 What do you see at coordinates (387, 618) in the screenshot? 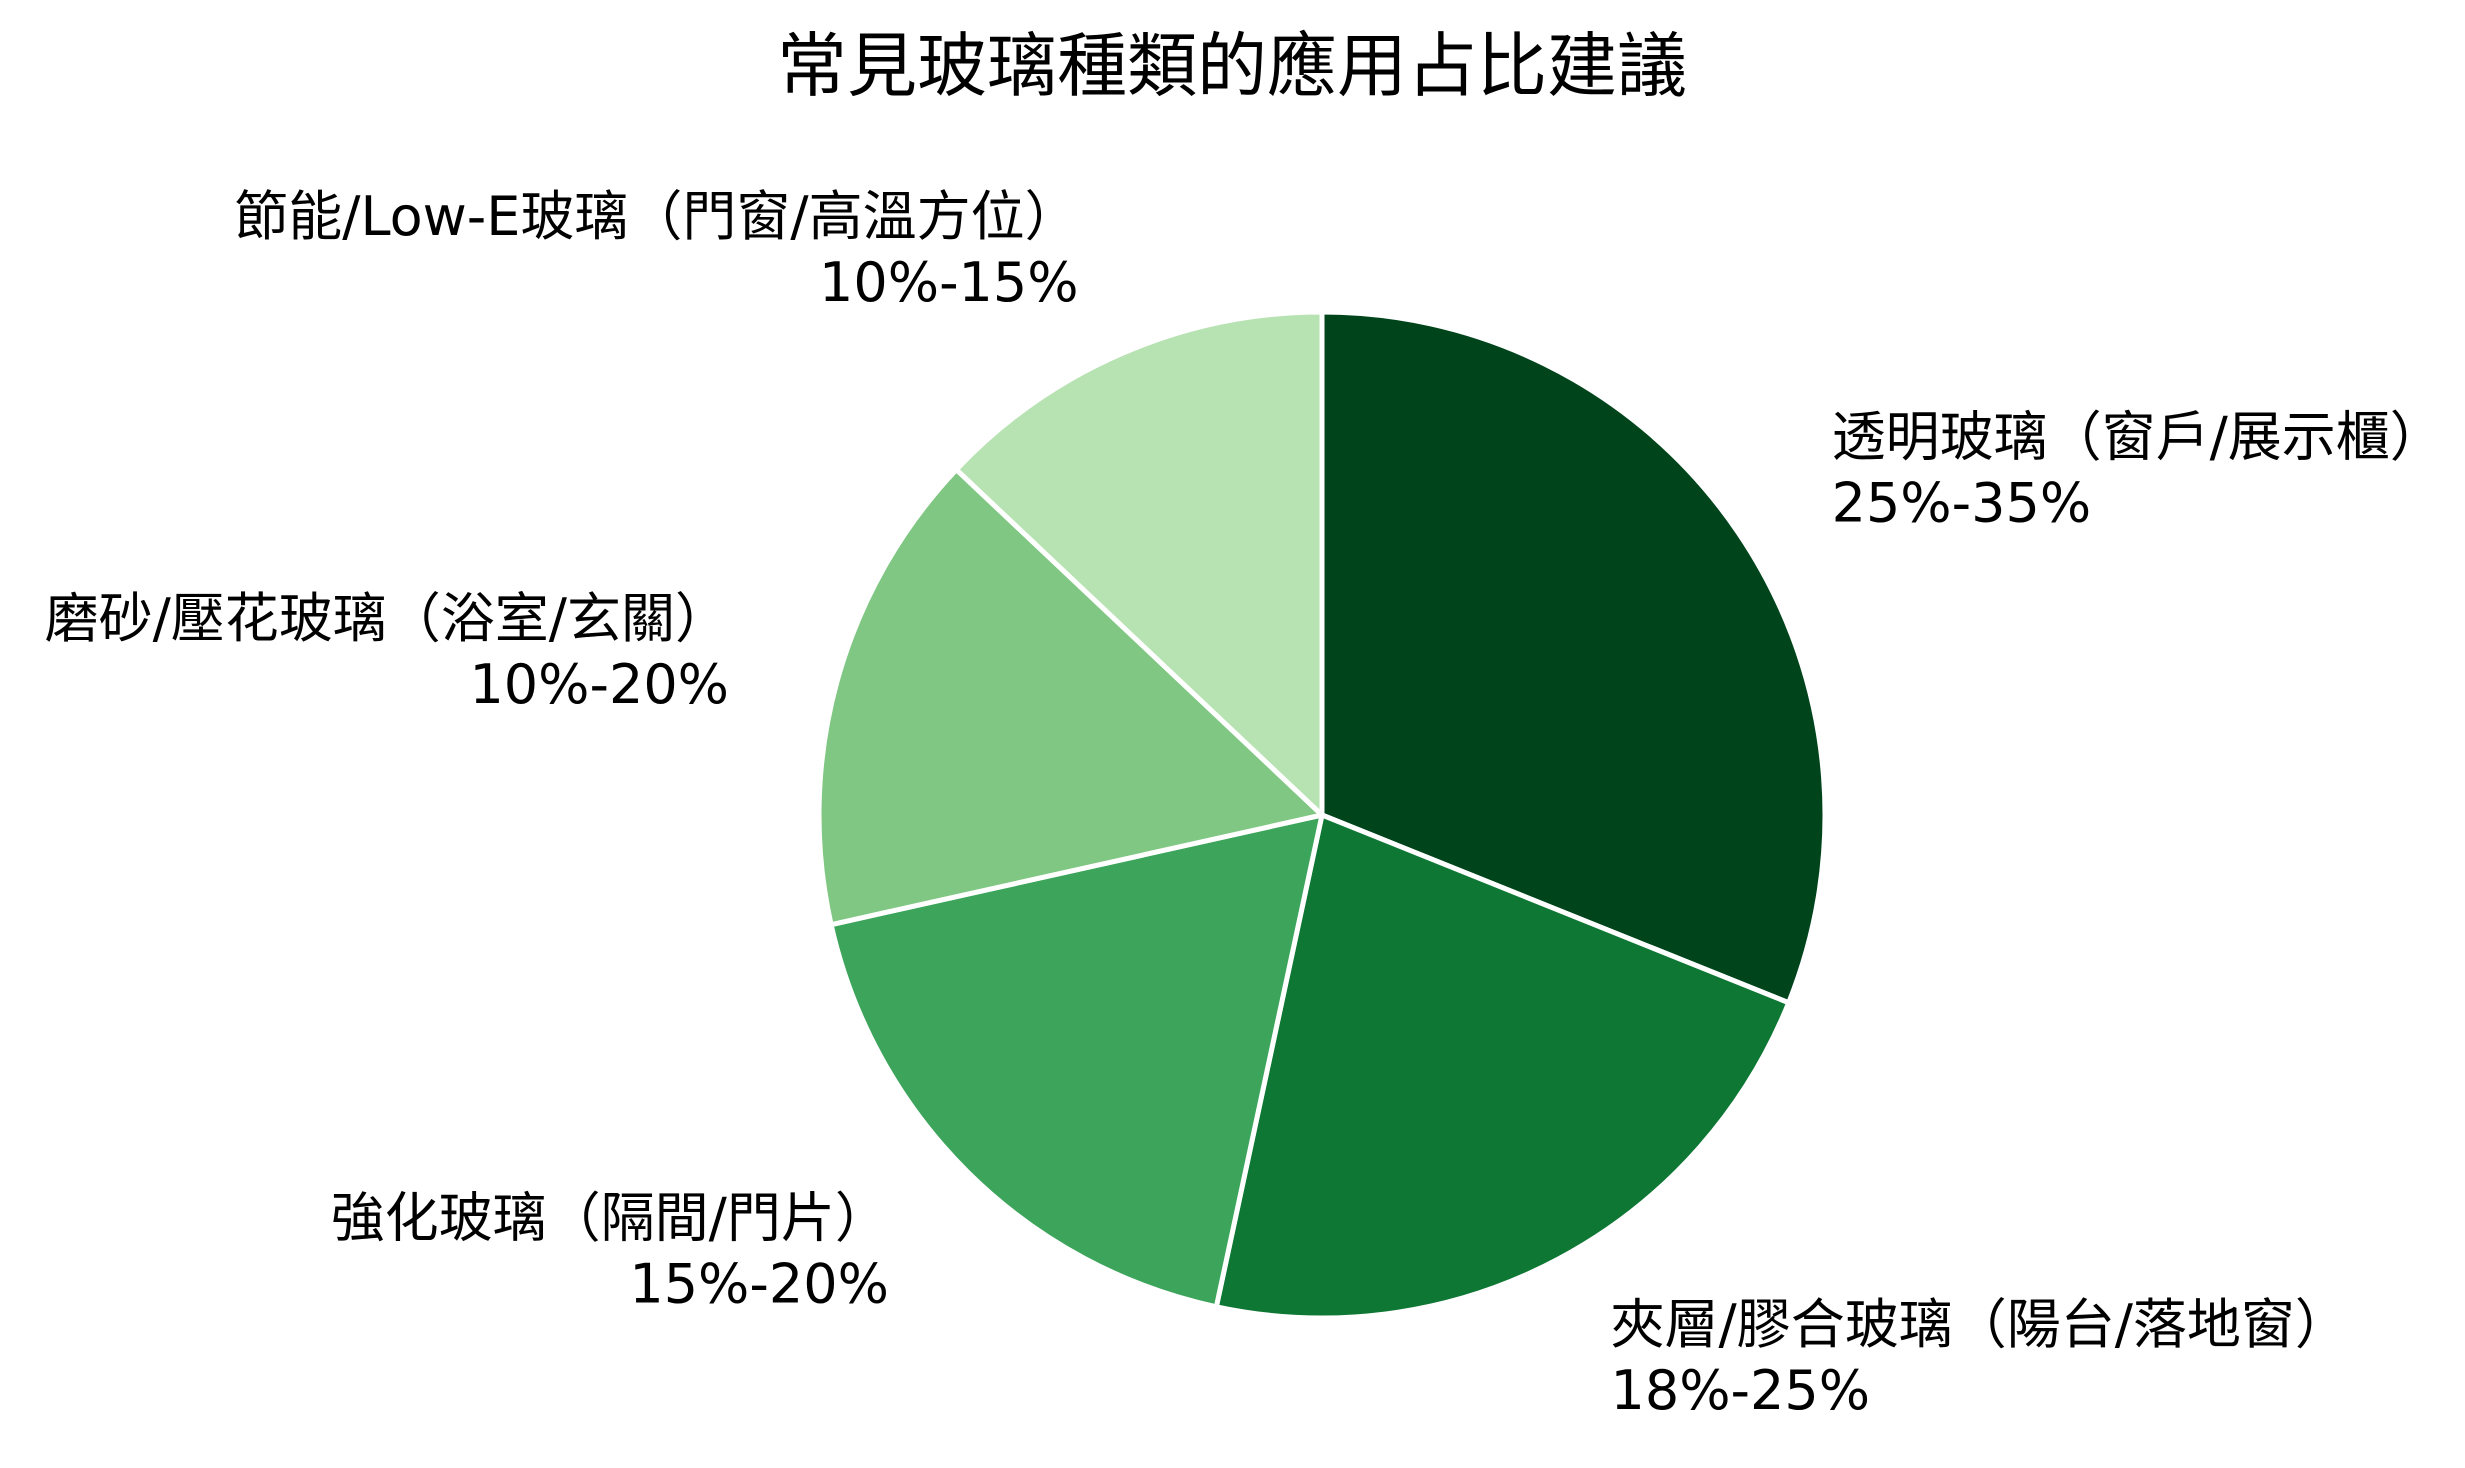
I see `slice-label-name-3: 磨砂/壓花玻璃（浴室/玄關）` at bounding box center [387, 618].